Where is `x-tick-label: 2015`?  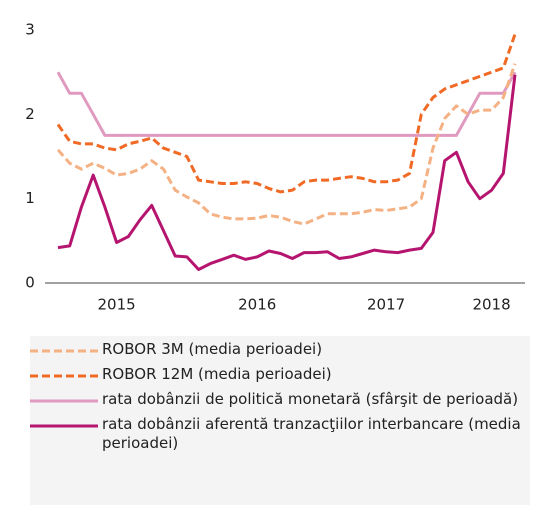
x-tick-label: 2015 is located at coordinates (116, 305).